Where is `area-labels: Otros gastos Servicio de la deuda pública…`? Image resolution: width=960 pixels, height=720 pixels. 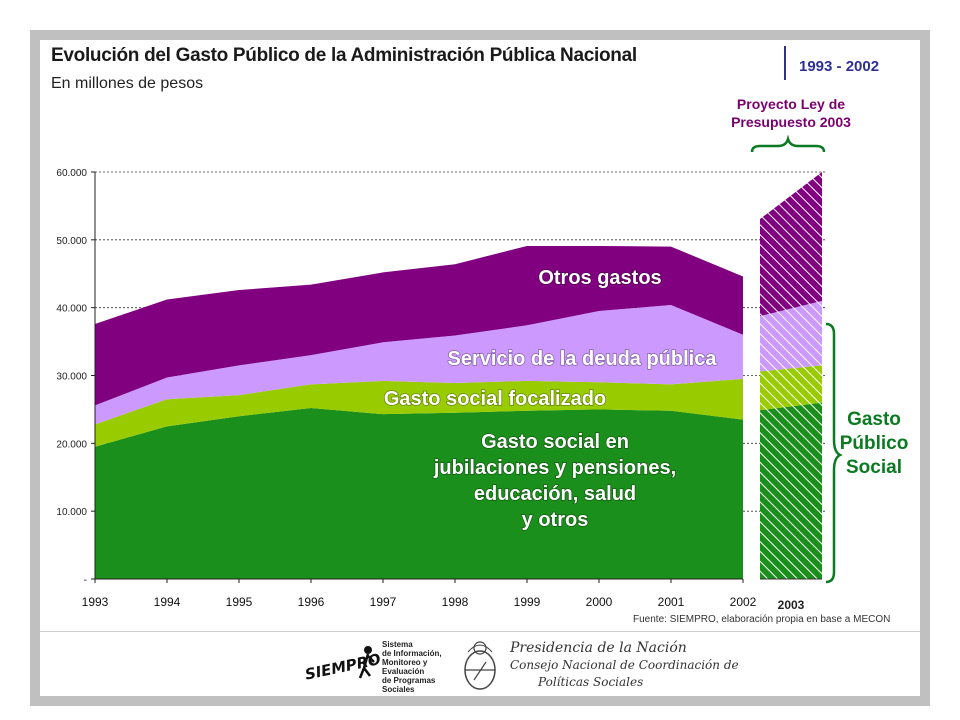 area-labels: Otros gastos Servicio de la deuda pública… is located at coordinates (550, 399).